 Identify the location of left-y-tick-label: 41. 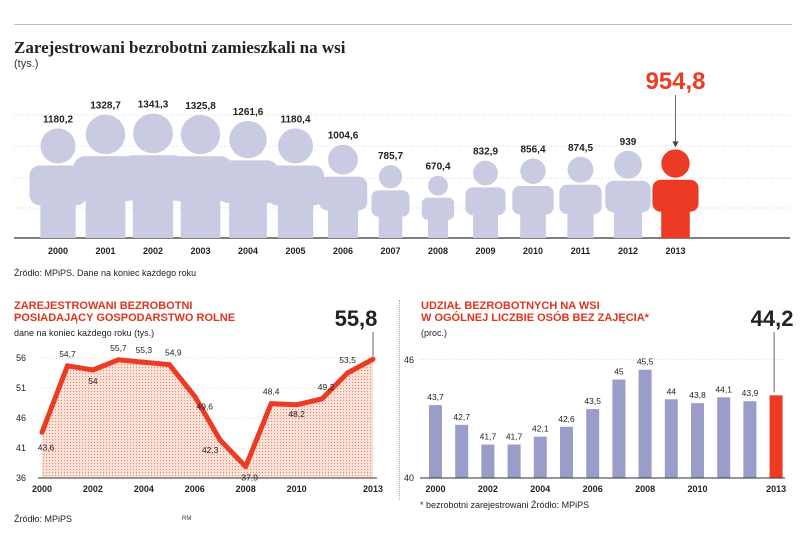
(21, 448).